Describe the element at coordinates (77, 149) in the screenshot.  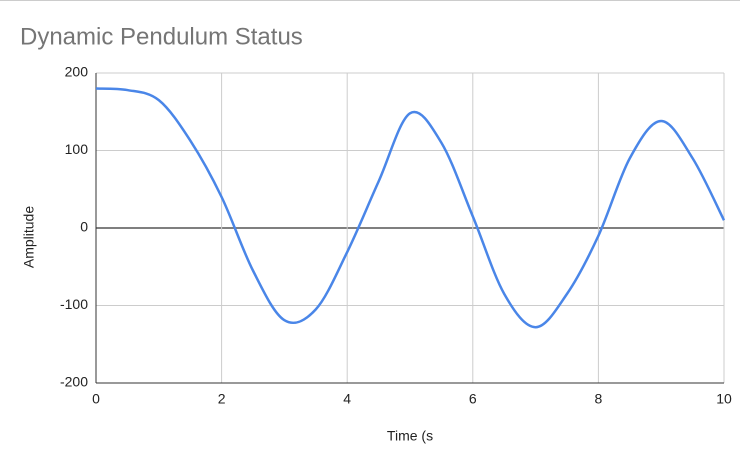
I see `y-tick-label: 100` at that location.